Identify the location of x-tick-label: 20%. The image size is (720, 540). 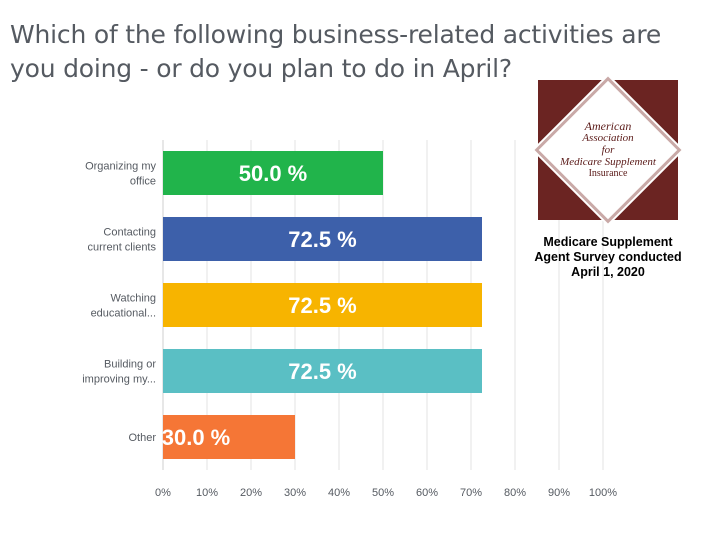
(251, 493).